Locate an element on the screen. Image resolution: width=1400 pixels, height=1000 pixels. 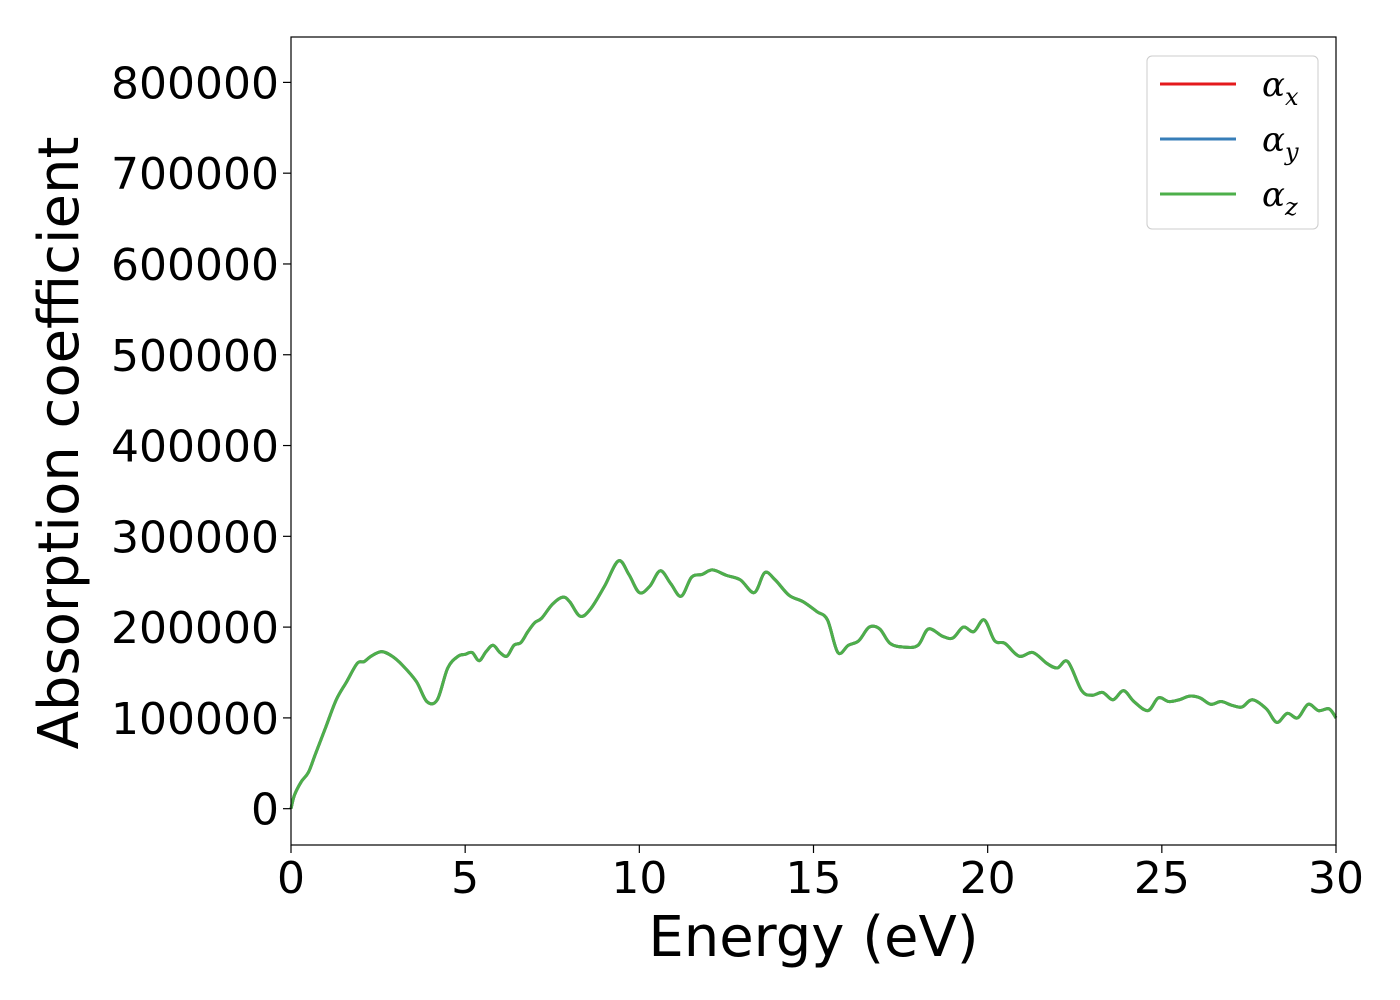
x-axis-label: Energy (eV) is located at coordinates (813, 937).